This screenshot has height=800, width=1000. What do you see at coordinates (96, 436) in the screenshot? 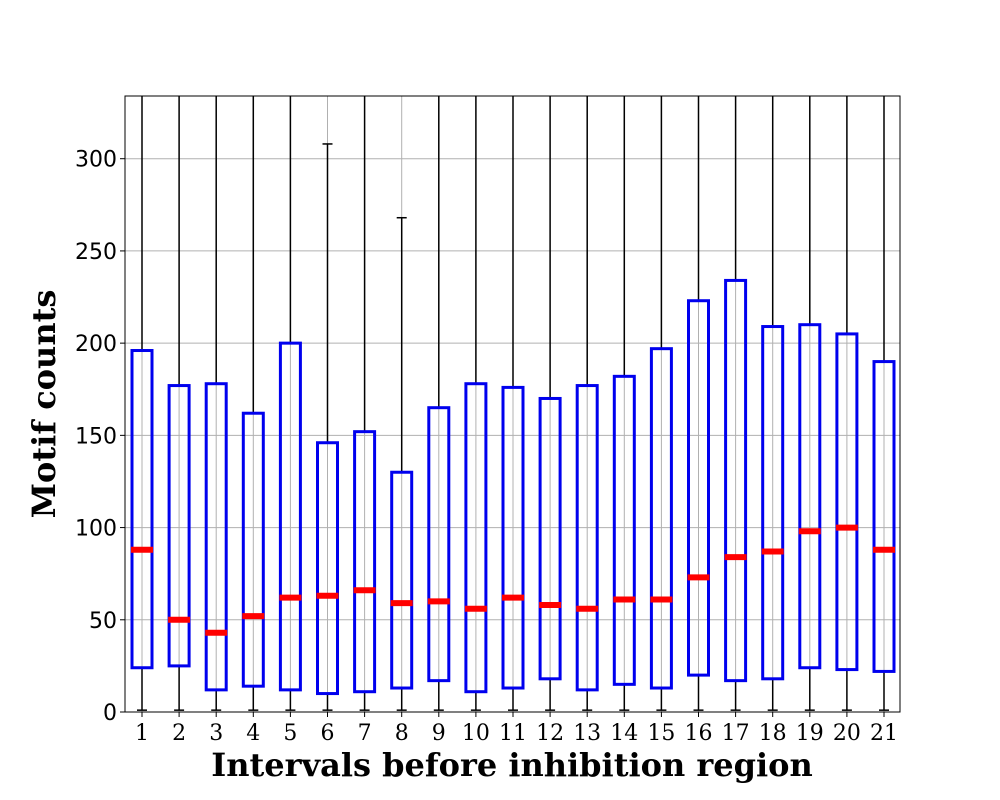
I see `y-tick-label: 150` at bounding box center [96, 436].